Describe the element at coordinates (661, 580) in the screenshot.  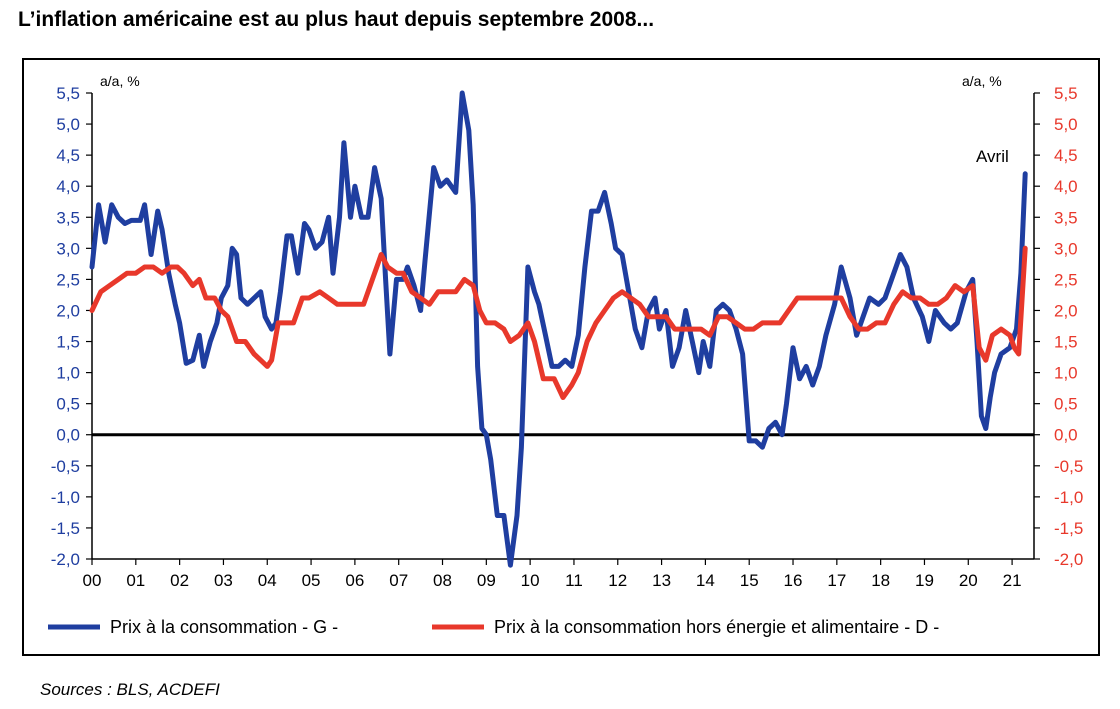
I see `x-tick-label: 13` at that location.